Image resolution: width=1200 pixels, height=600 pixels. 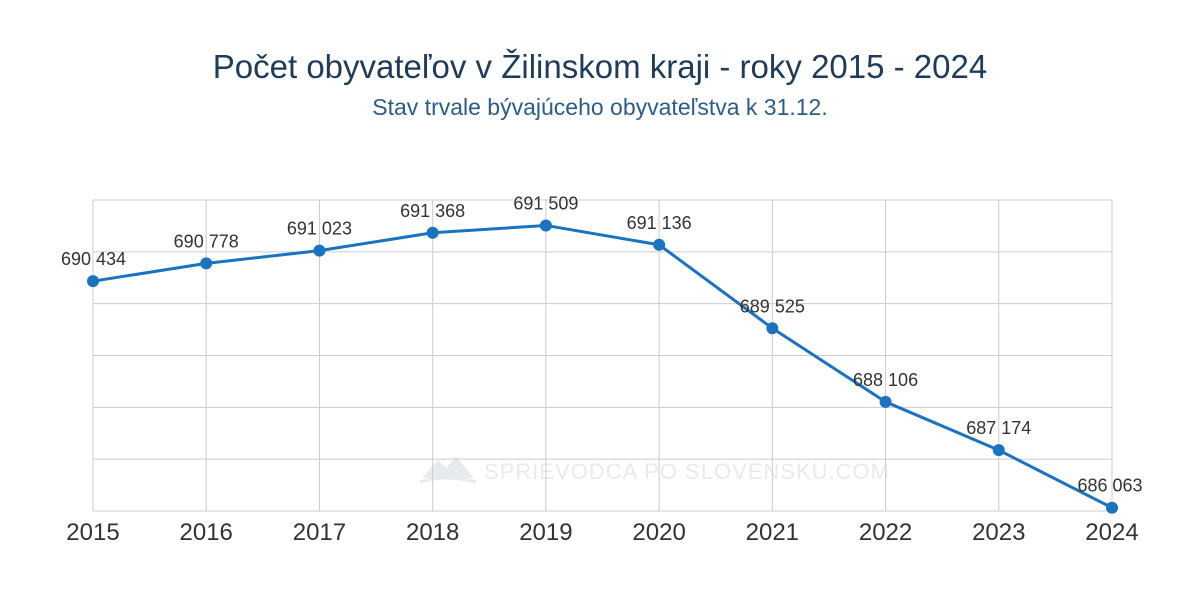 I want to click on data-label: 689 525, so click(x=772, y=306).